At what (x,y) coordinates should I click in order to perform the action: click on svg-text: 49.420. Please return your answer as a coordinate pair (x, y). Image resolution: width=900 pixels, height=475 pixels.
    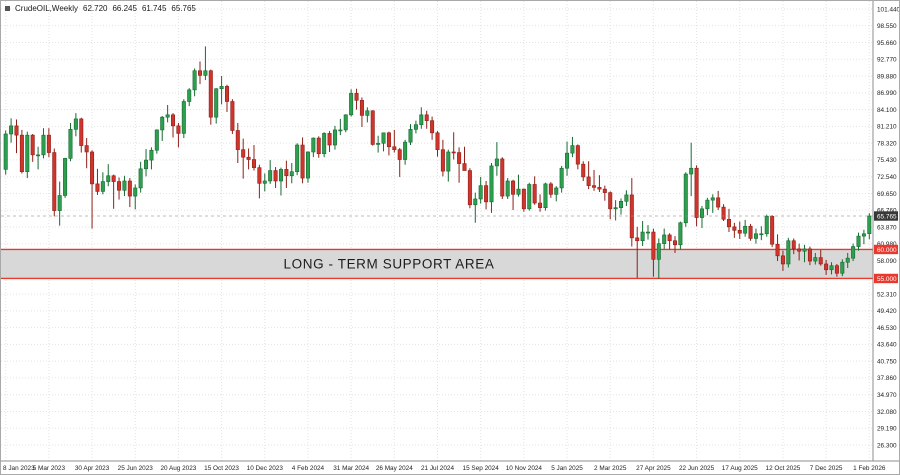
    Looking at the image, I should click on (887, 311).